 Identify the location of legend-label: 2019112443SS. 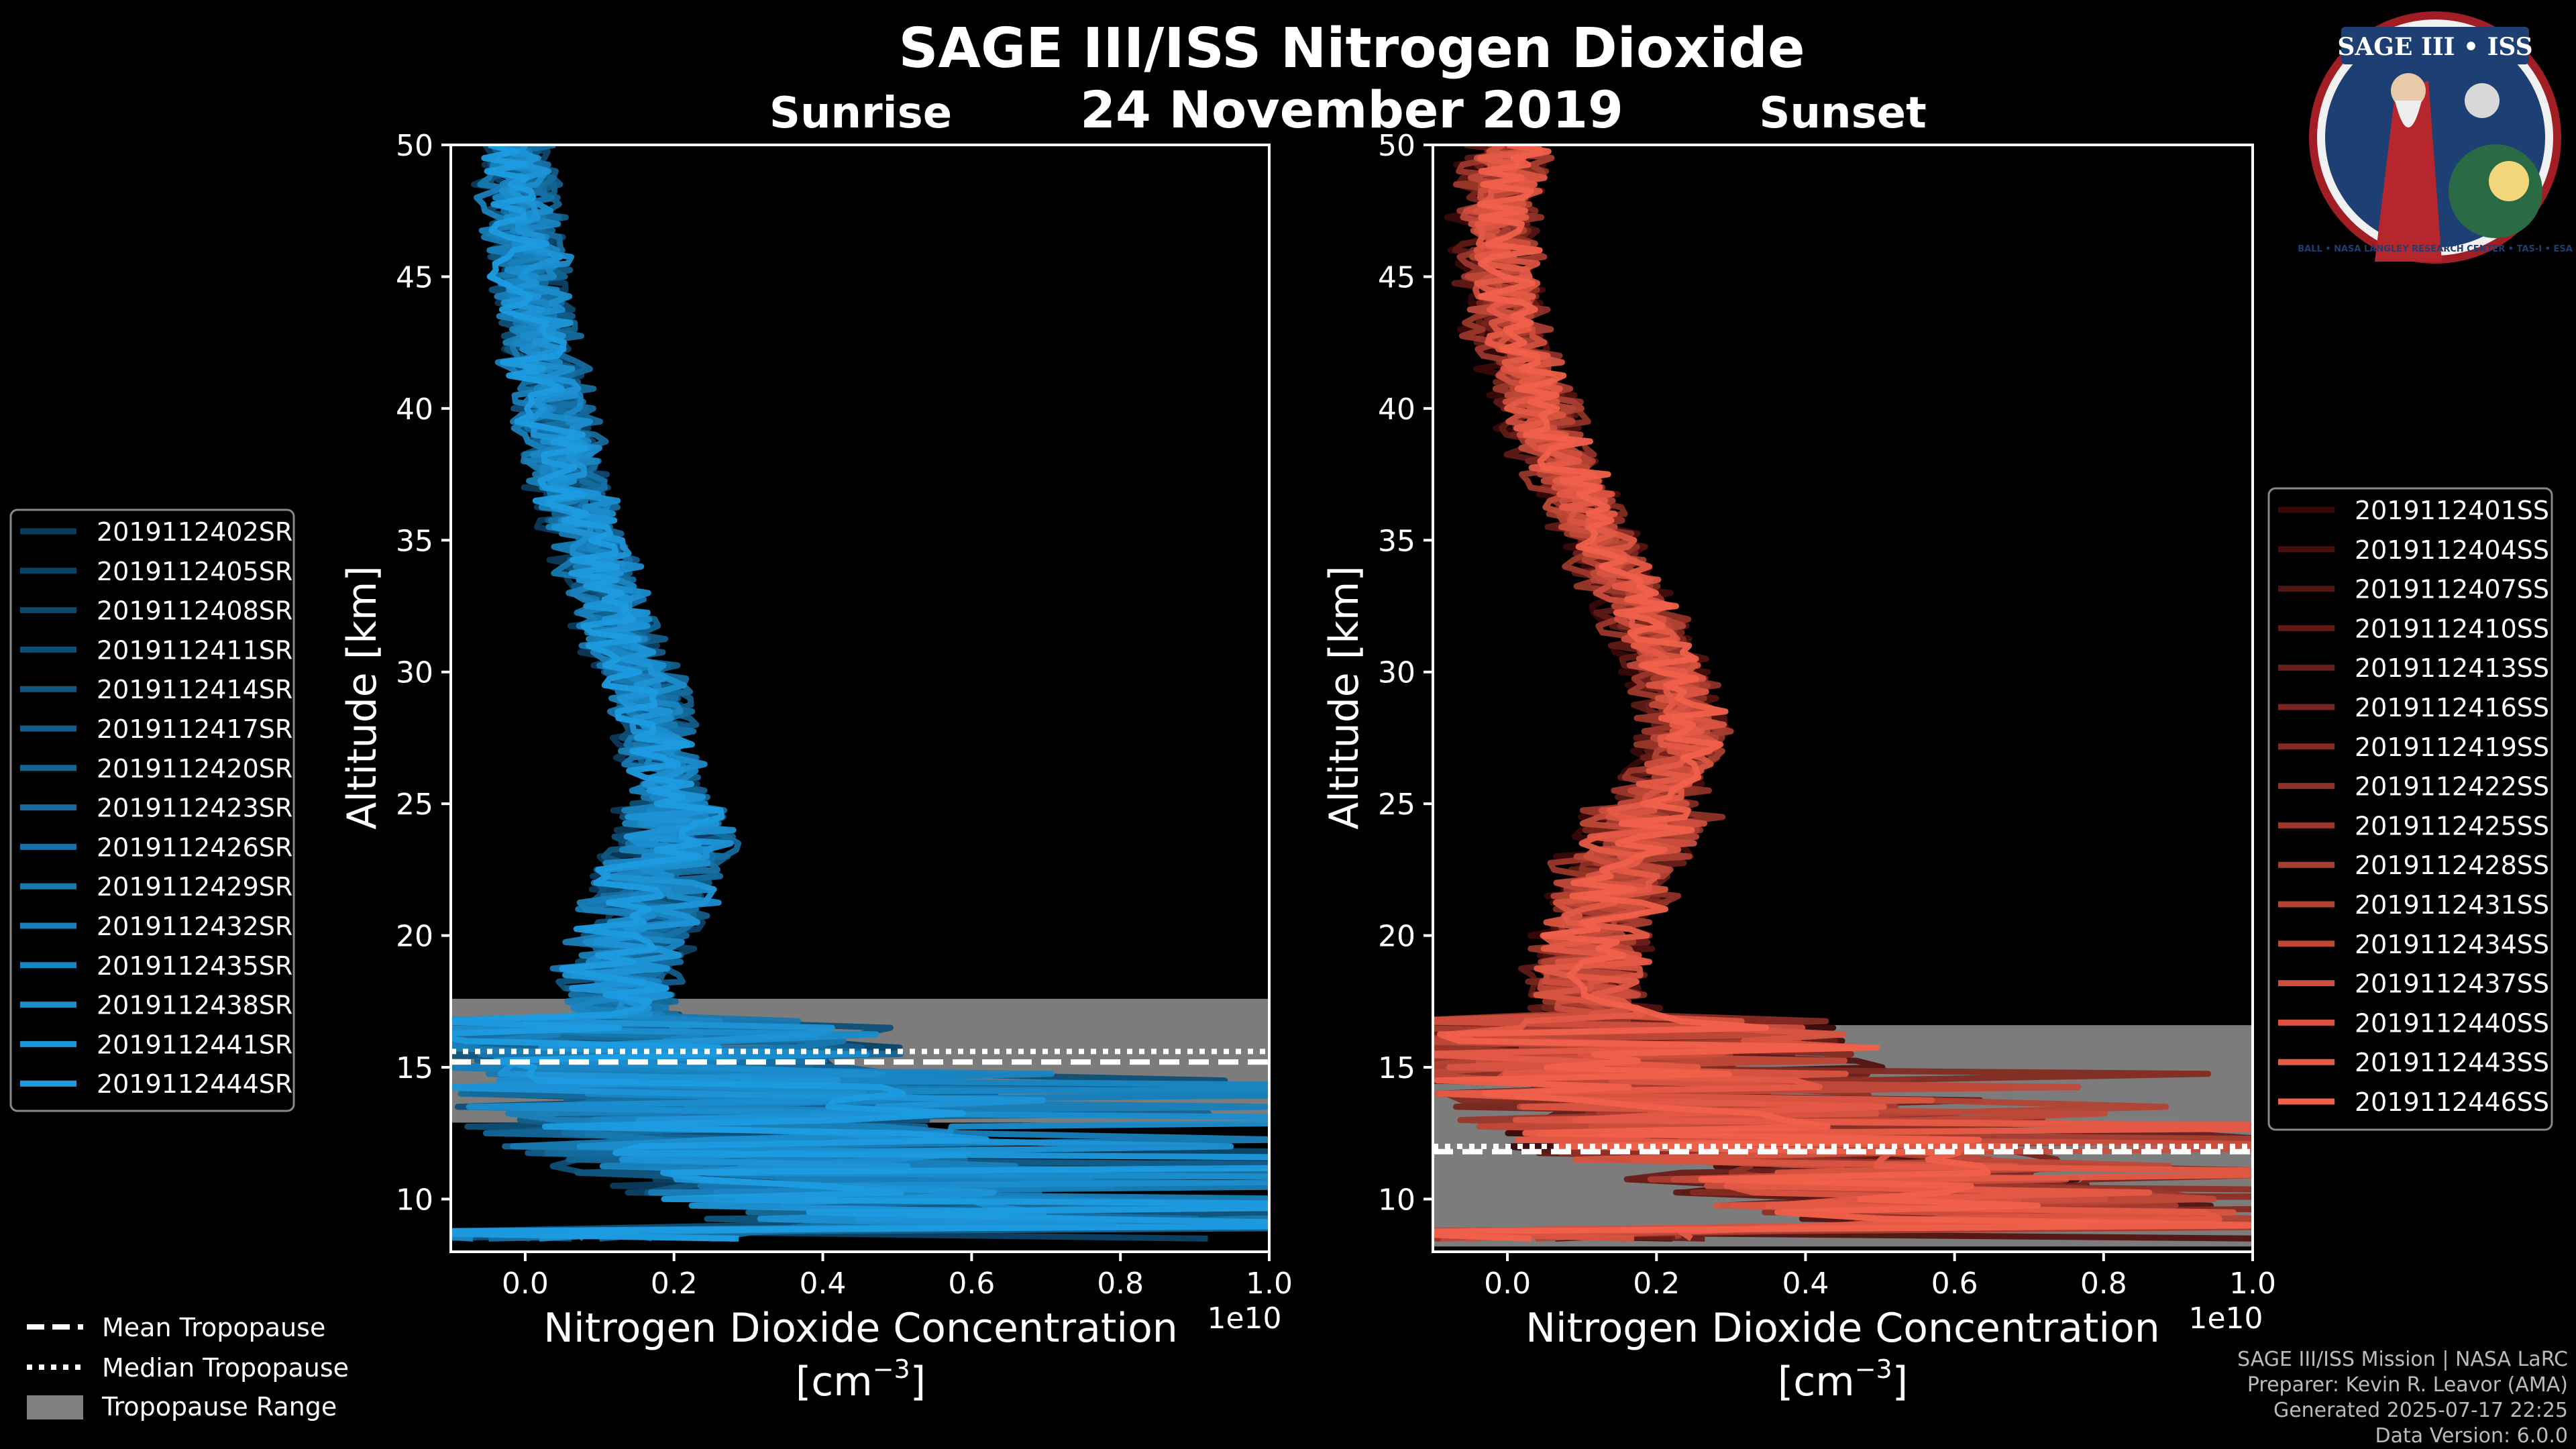
(2452, 1062).